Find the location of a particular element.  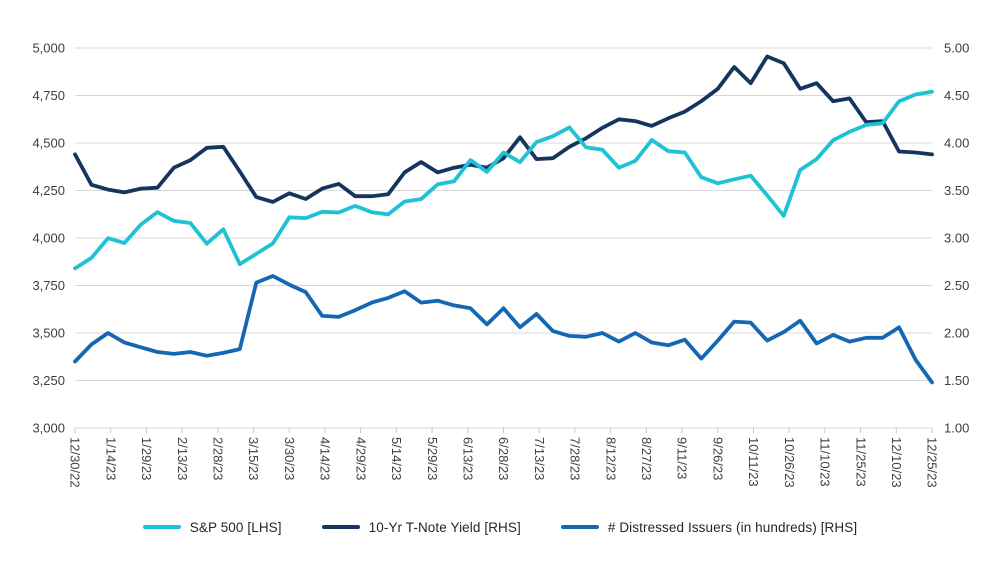

right-axis-tick-label: 2.00 is located at coordinates (956, 333).